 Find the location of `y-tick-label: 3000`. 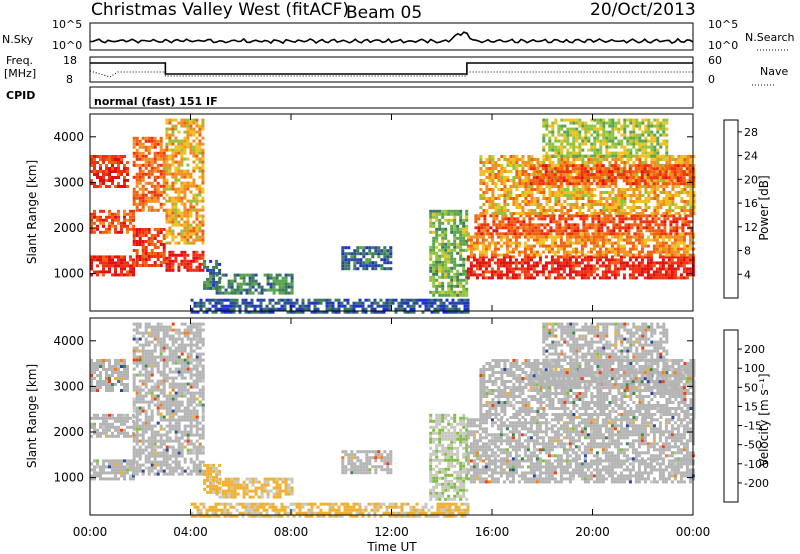

y-tick-label: 3000 is located at coordinates (68, 182).